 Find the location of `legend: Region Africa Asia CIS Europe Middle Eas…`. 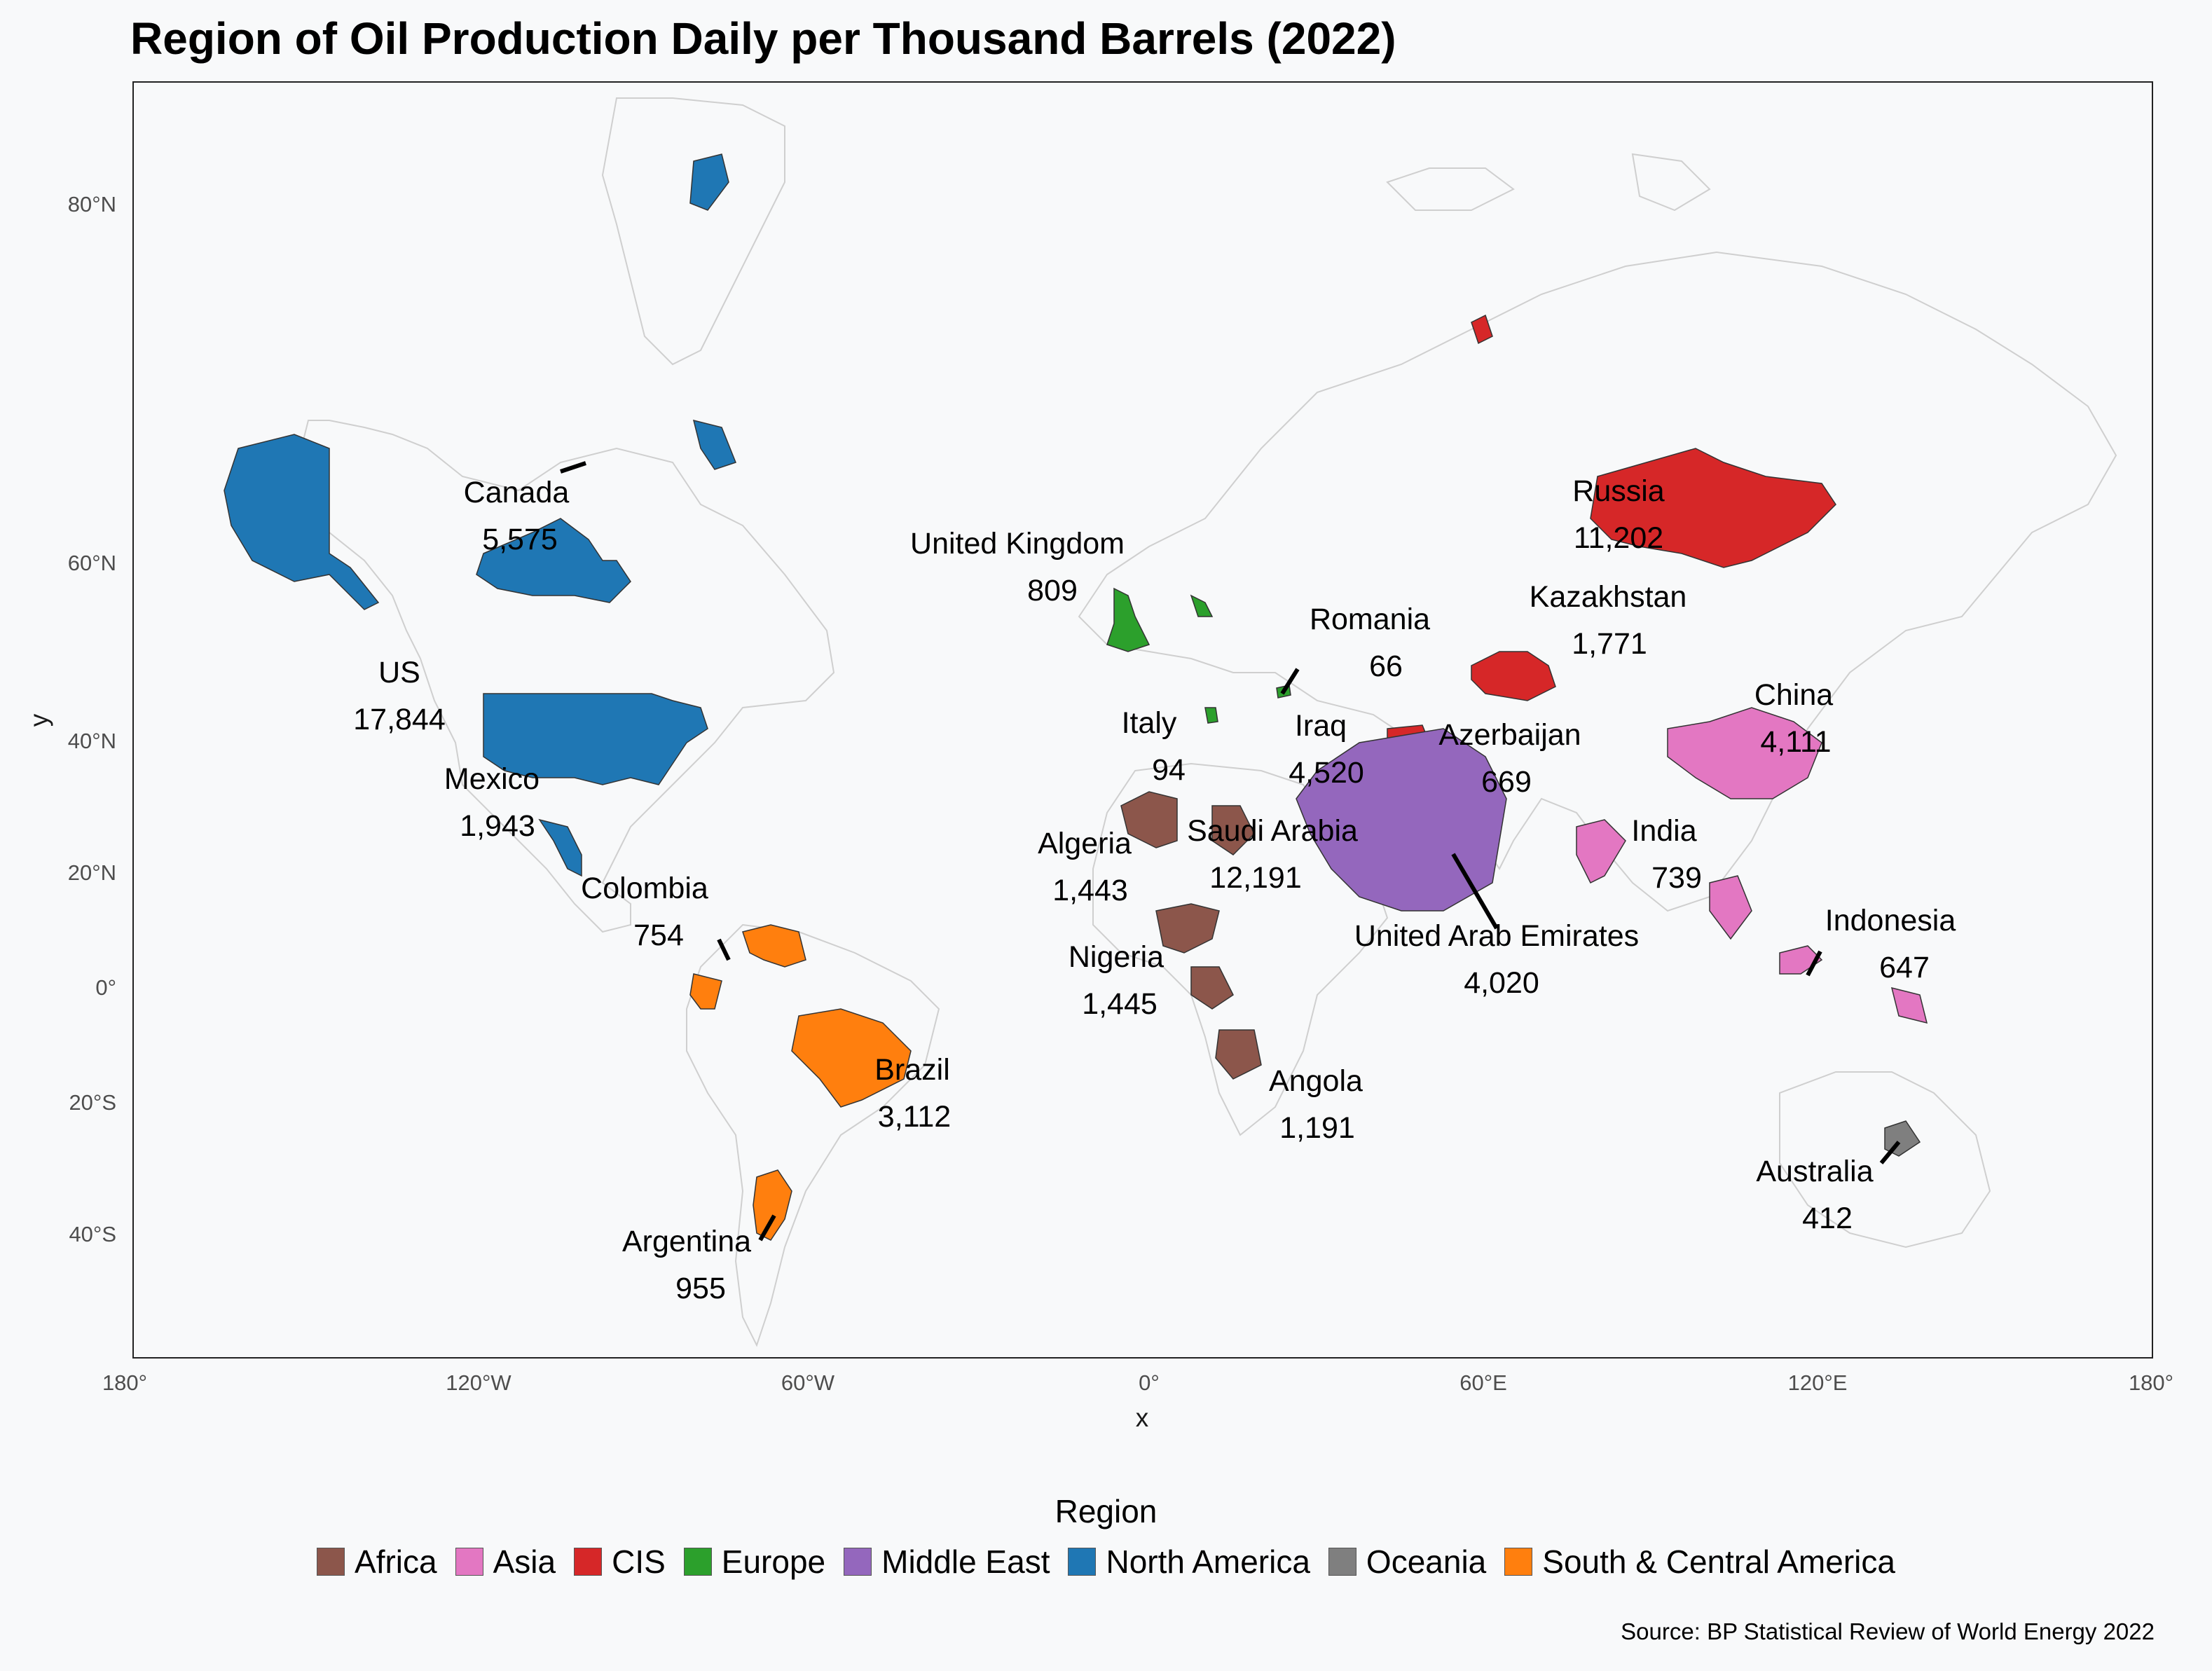

legend: Region Africa Asia CIS Europe Middle Eas… is located at coordinates (1106, 1536).